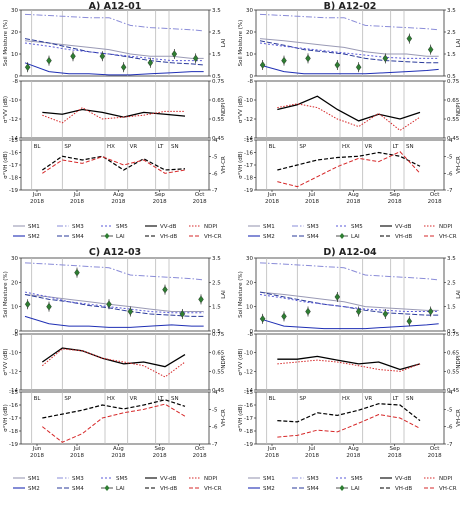  I want to click on y2-tick-label: 0.5, so click(451, 77).